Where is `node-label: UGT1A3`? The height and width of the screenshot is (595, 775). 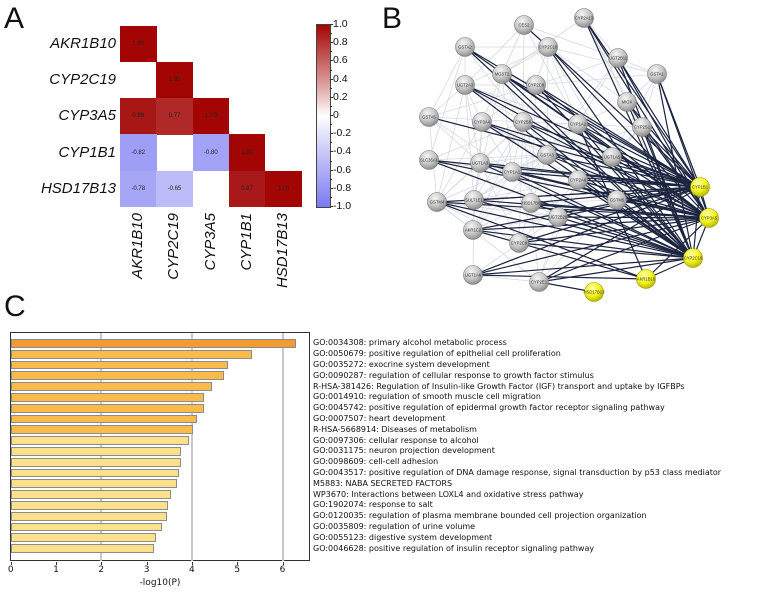 node-label: UGT1A3 is located at coordinates (480, 163).